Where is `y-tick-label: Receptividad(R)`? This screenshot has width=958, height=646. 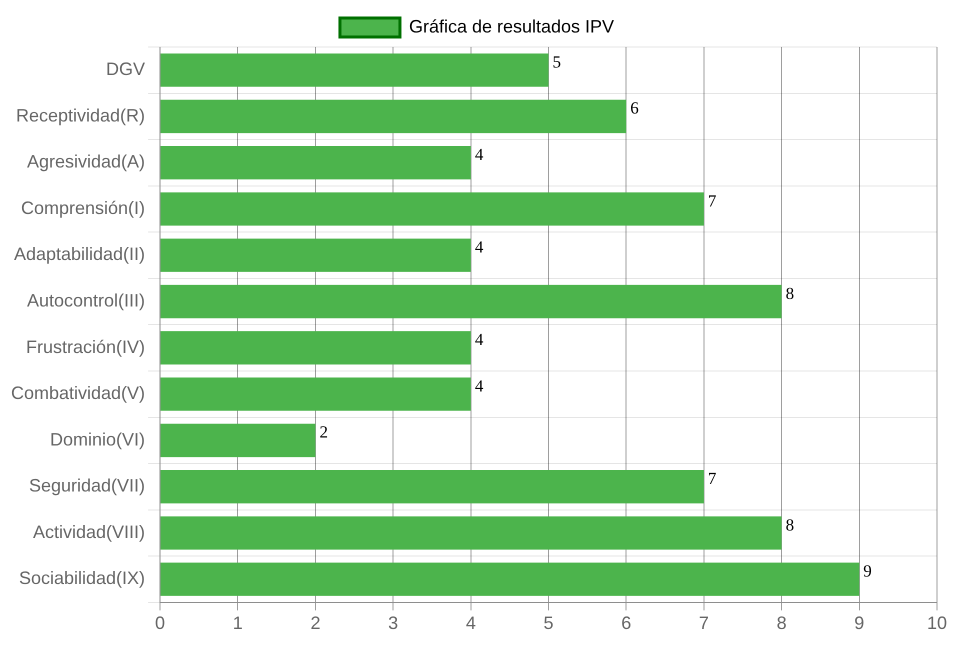 y-tick-label: Receptividad(R) is located at coordinates (81, 115).